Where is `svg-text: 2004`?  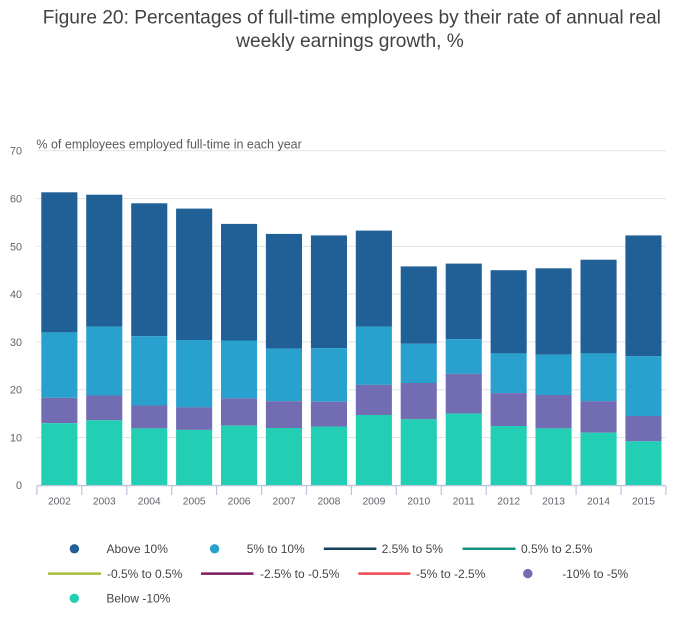 svg-text: 2004 is located at coordinates (149, 502).